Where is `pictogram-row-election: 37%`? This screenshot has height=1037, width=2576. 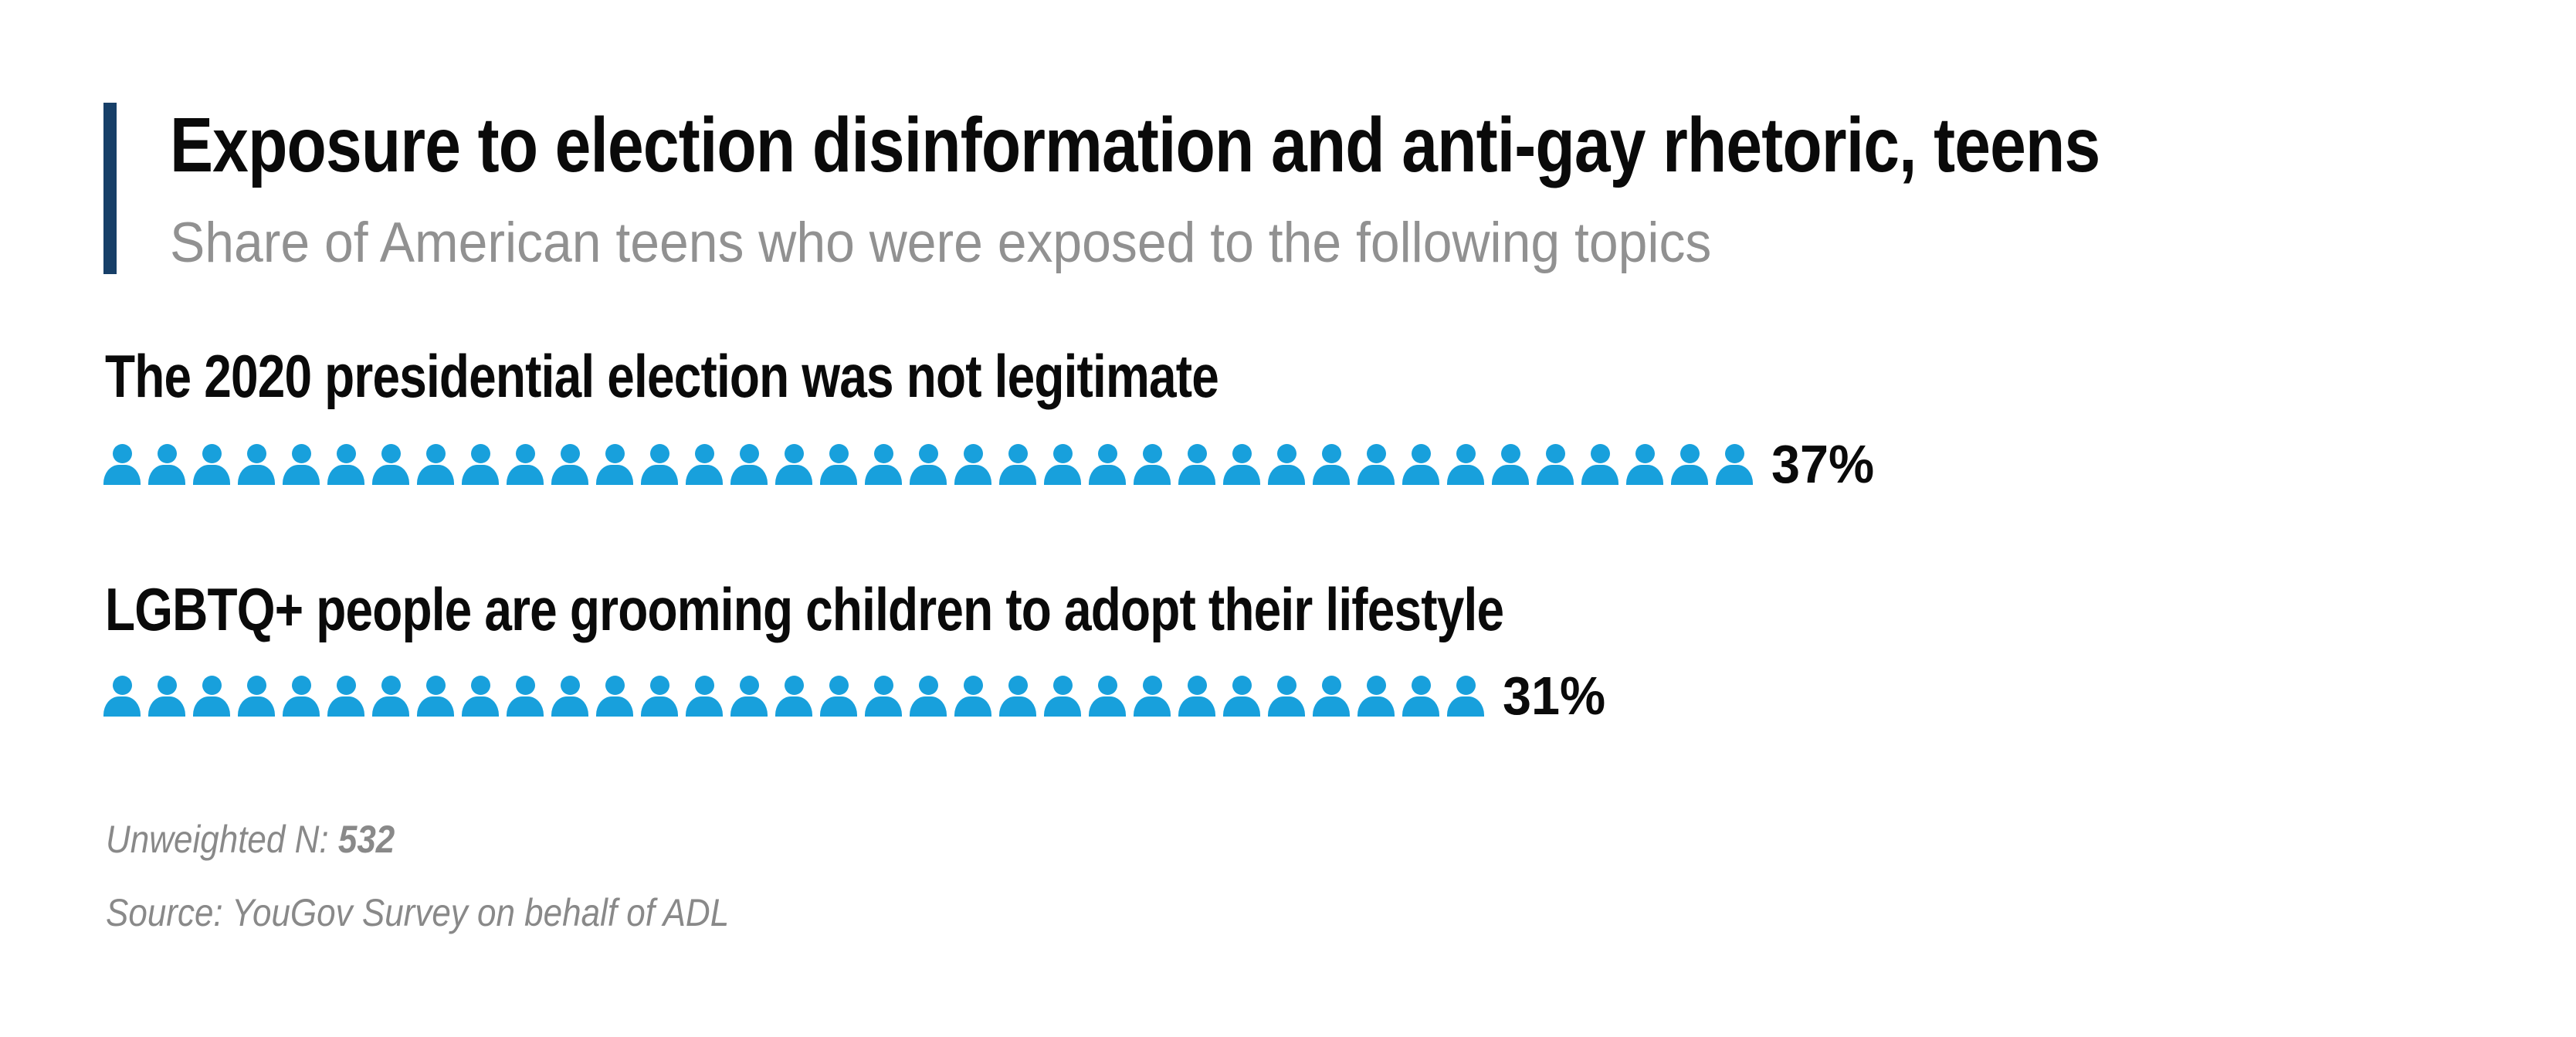 pictogram-row-election: 37% is located at coordinates (991, 464).